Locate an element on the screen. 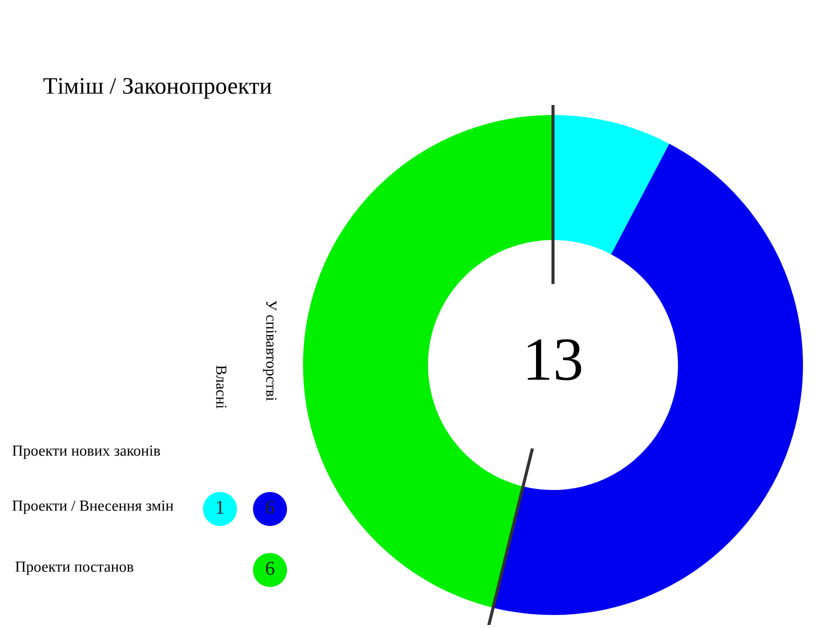  text: У співавторстві is located at coordinates (269, 350).